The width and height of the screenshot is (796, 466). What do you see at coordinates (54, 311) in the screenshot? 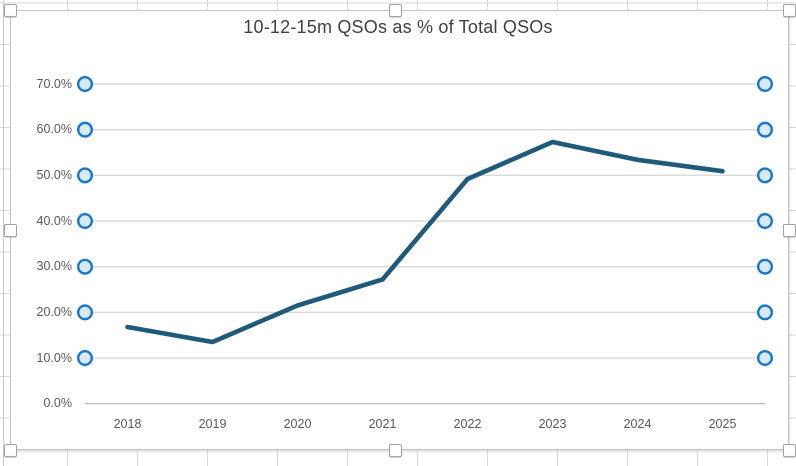
I see `y-axis-tick-label: 20.0%` at bounding box center [54, 311].